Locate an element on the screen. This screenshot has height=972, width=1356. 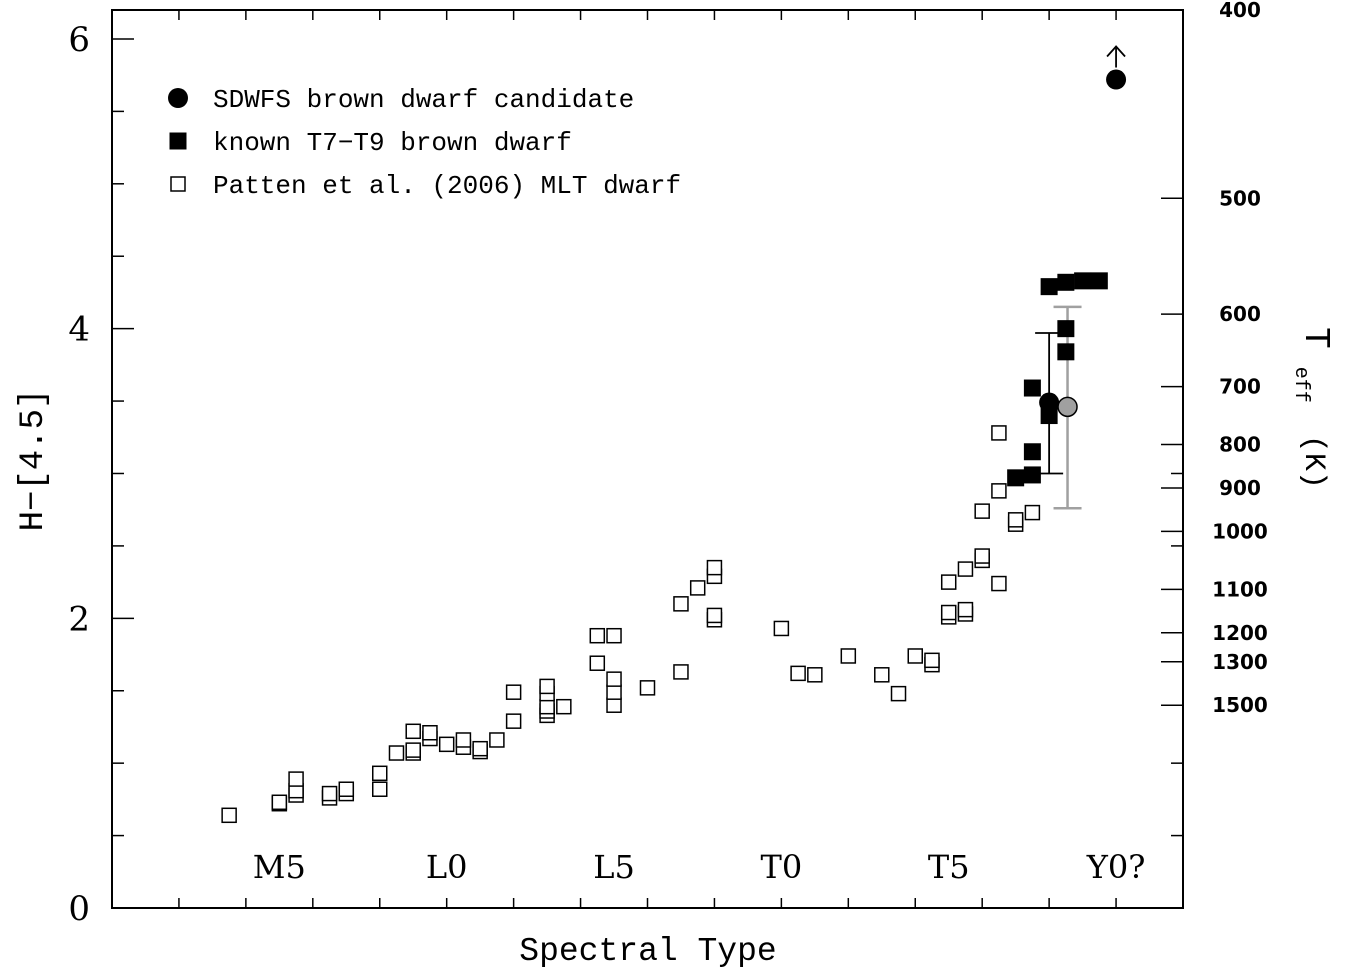
teff-tick-label: 900 is located at coordinates (1240, 488).